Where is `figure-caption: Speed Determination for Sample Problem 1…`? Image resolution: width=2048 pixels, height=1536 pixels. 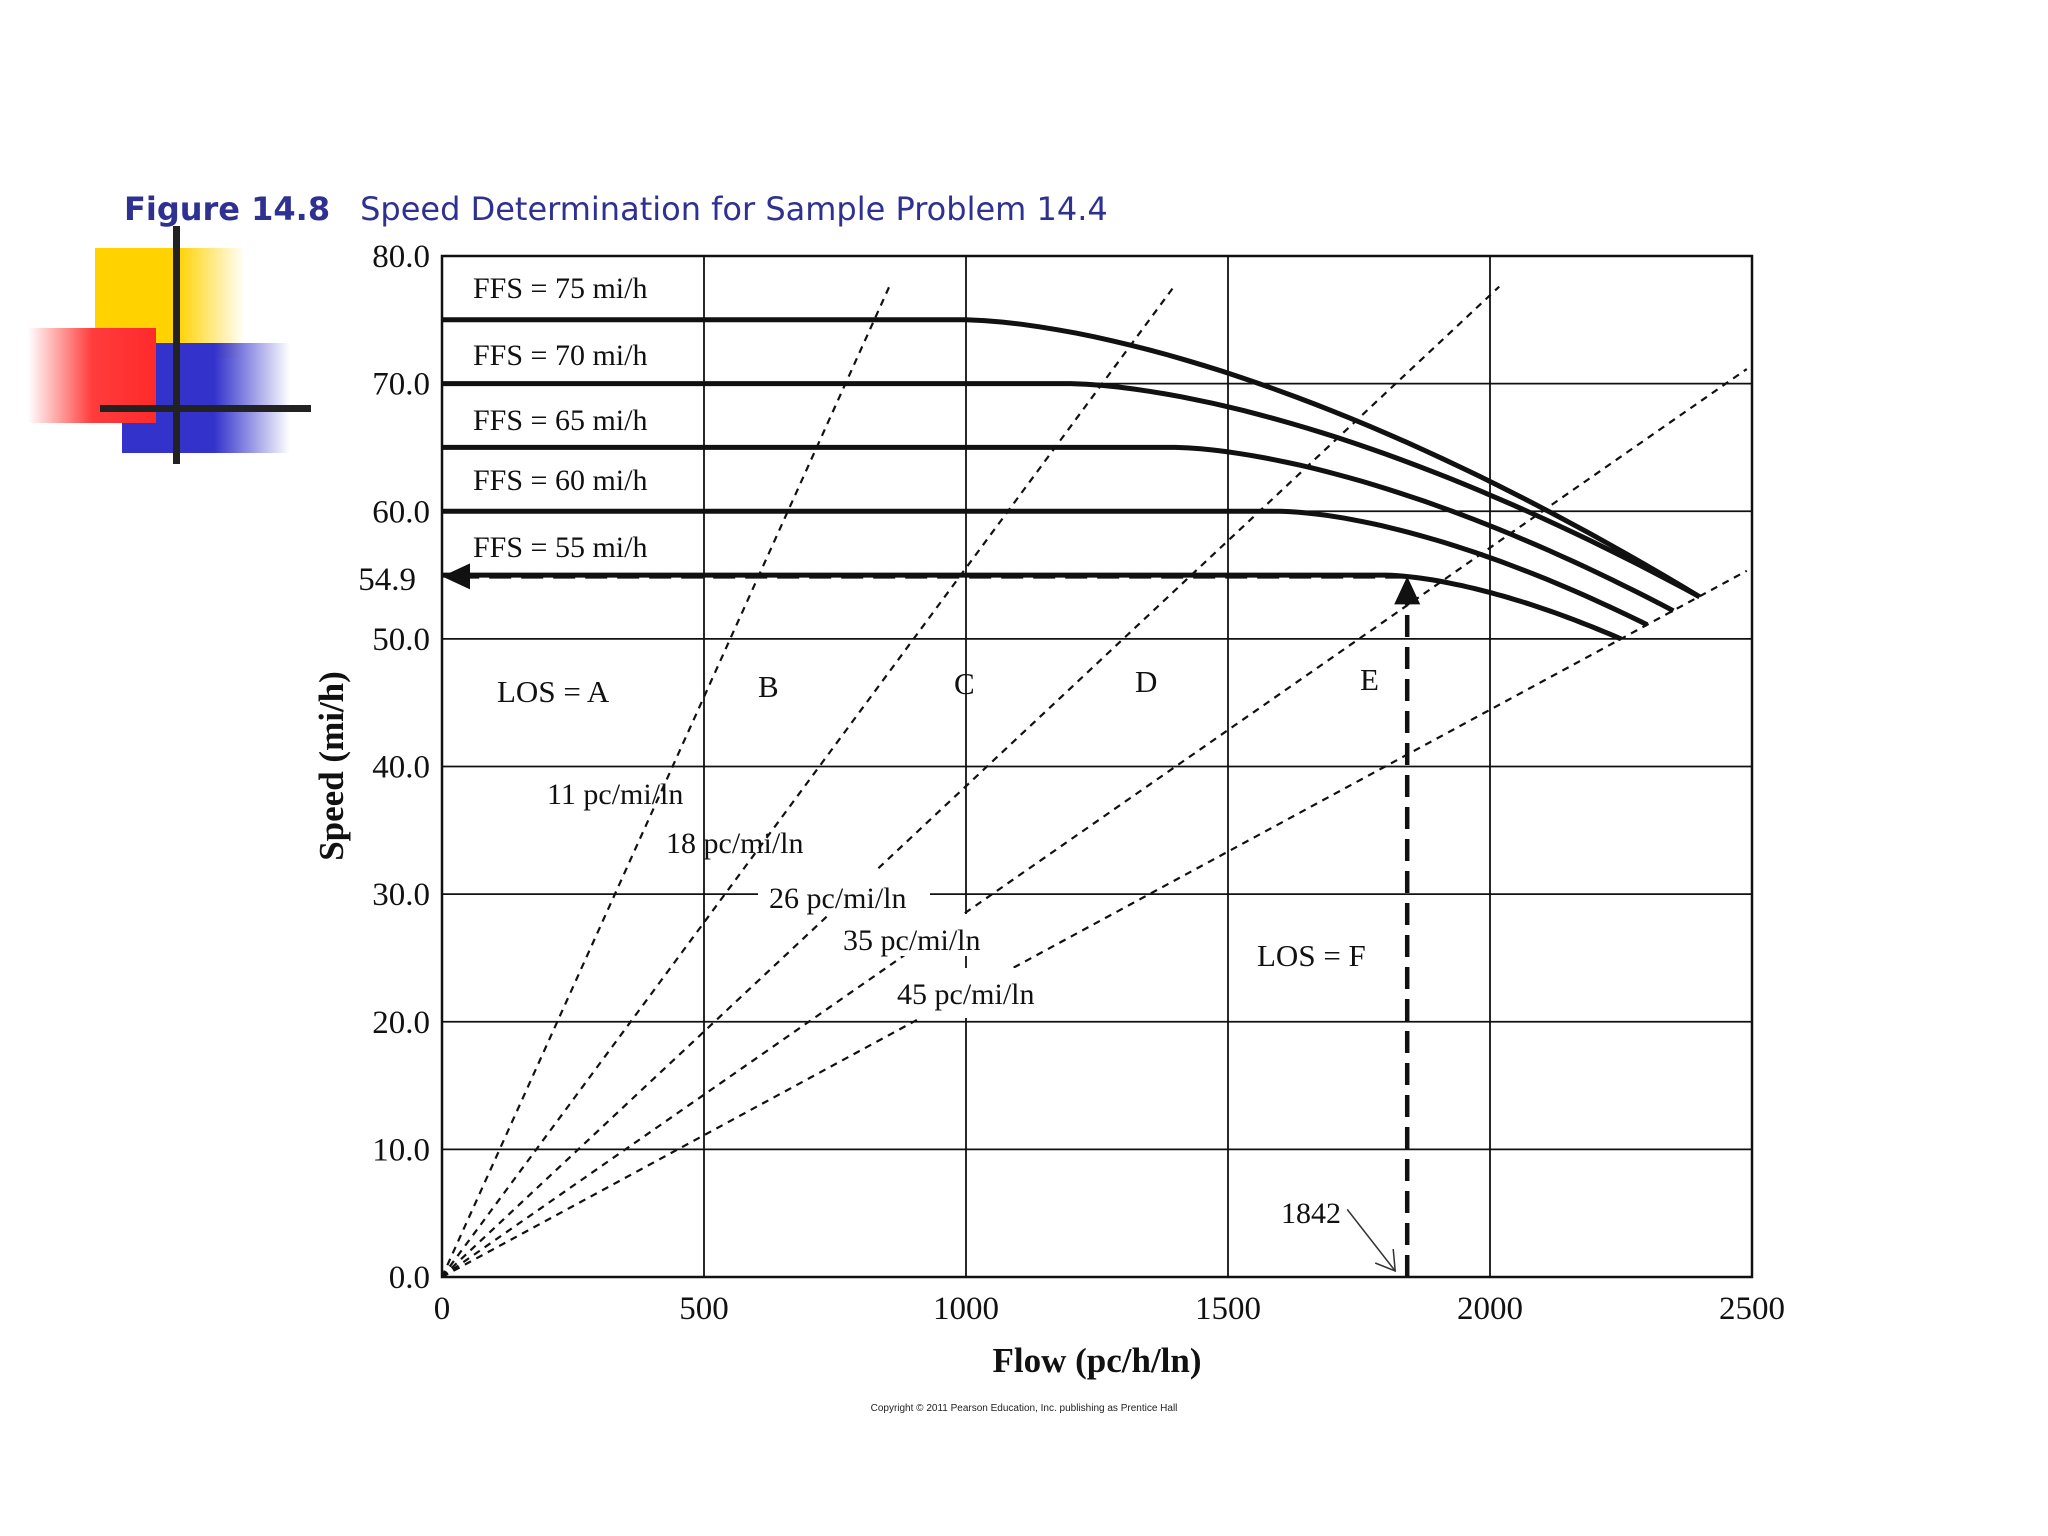 figure-caption: Speed Determination for Sample Problem 1… is located at coordinates (734, 209).